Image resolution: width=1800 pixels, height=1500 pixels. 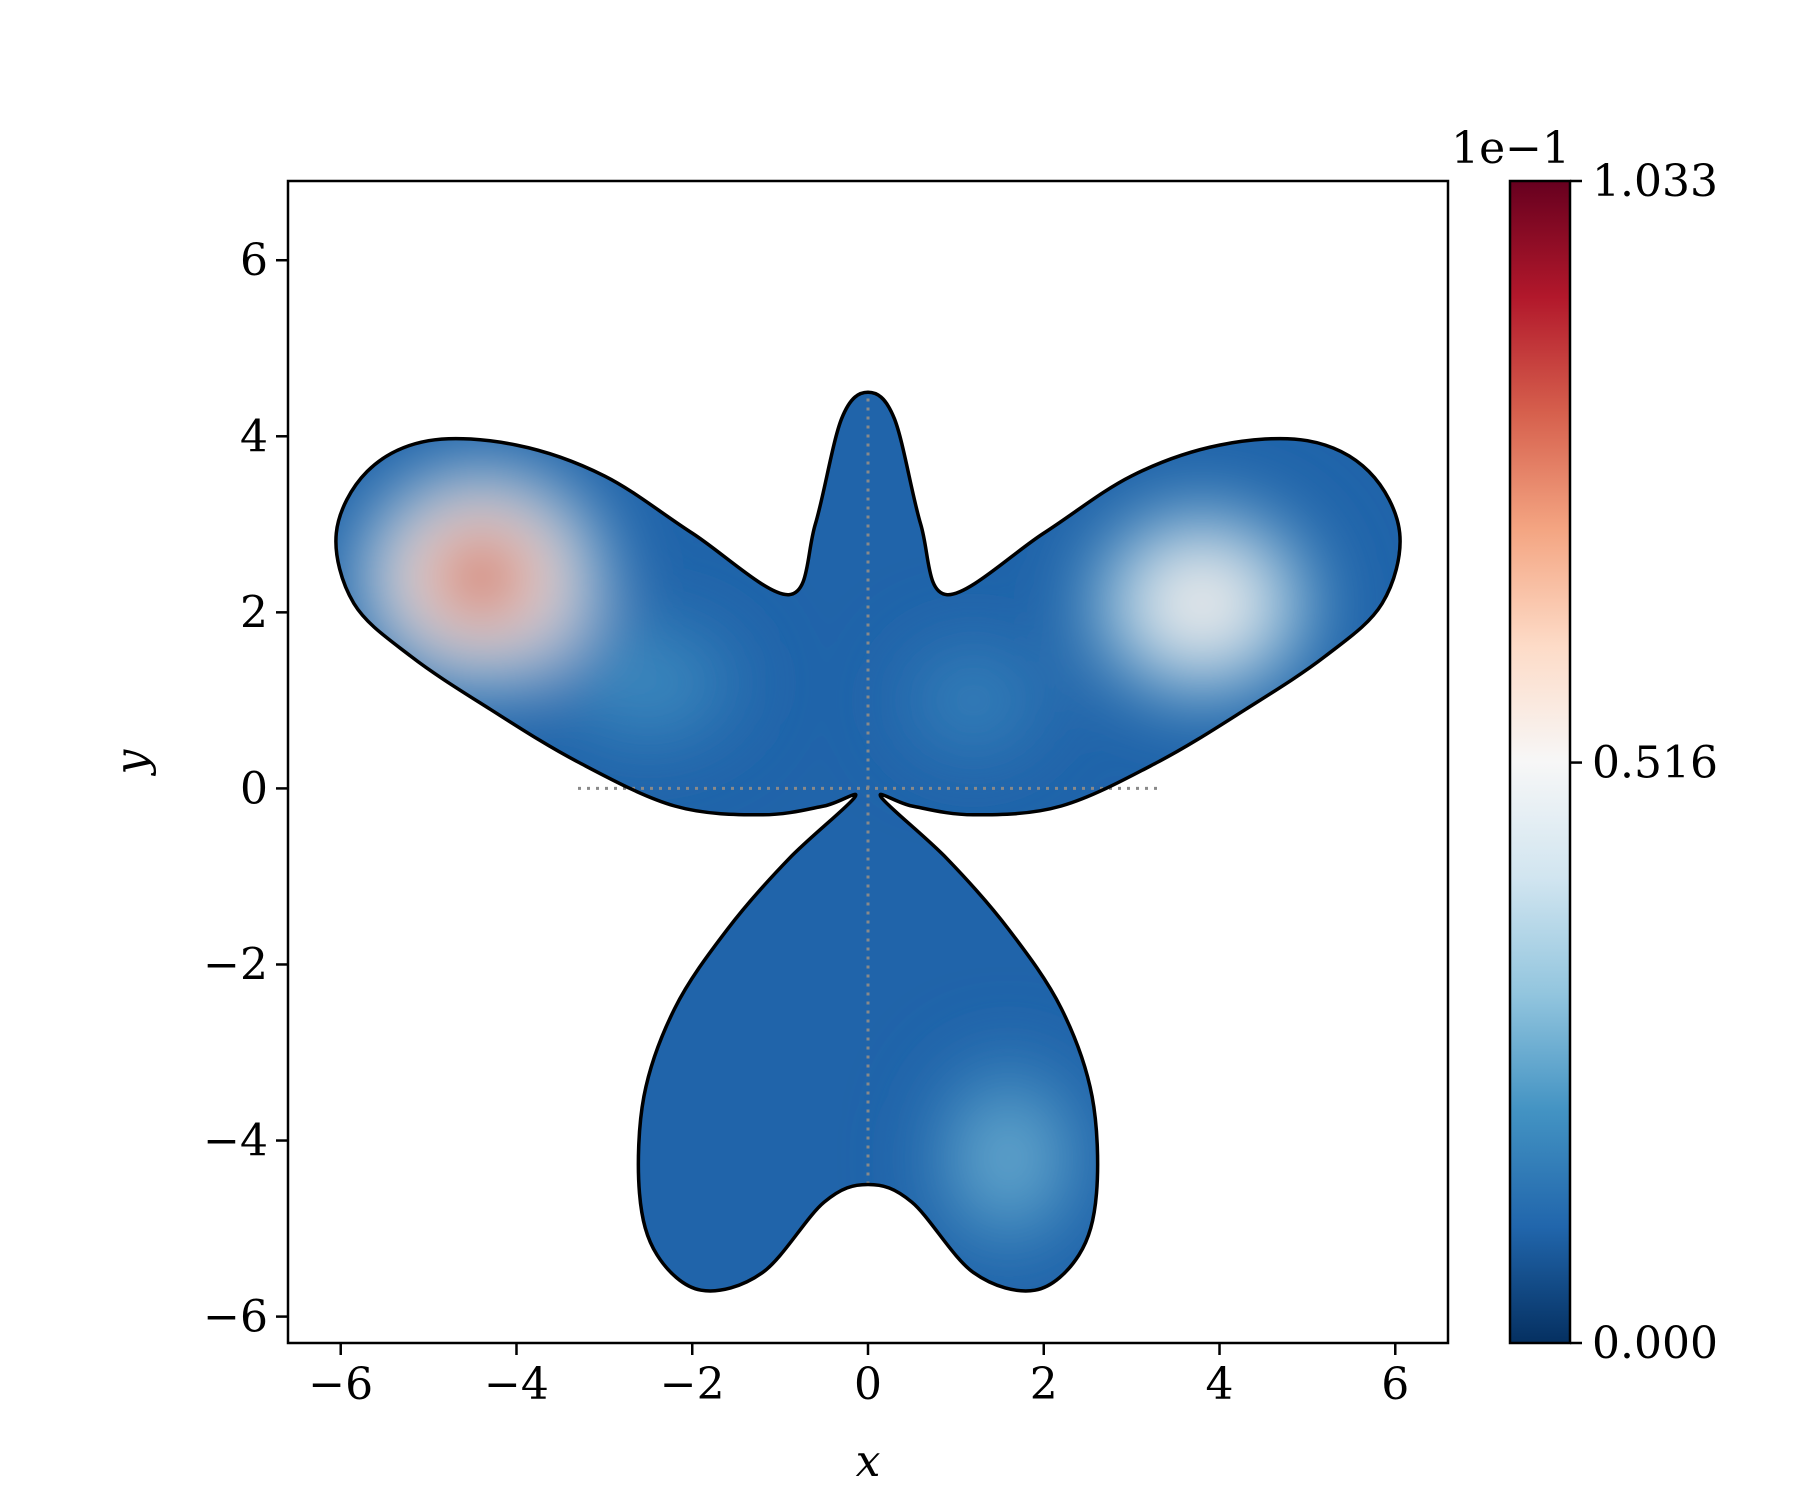 I want to click on x-tick-label: −2, so click(x=692, y=1384).